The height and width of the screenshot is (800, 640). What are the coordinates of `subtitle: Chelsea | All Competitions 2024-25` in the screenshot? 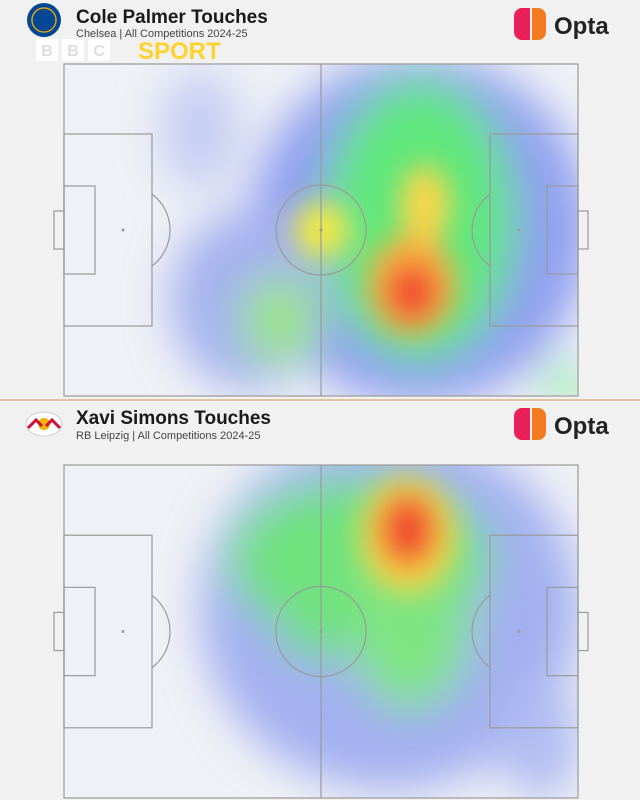 It's located at (162, 34).